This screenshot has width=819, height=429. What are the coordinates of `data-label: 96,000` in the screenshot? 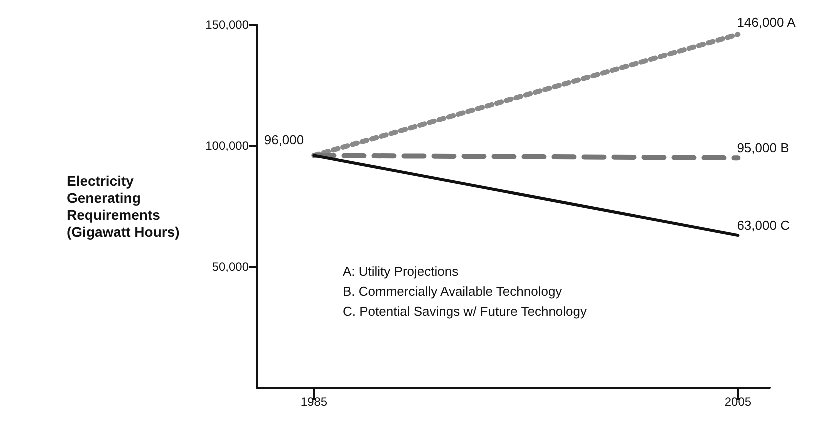 It's located at (284, 140).